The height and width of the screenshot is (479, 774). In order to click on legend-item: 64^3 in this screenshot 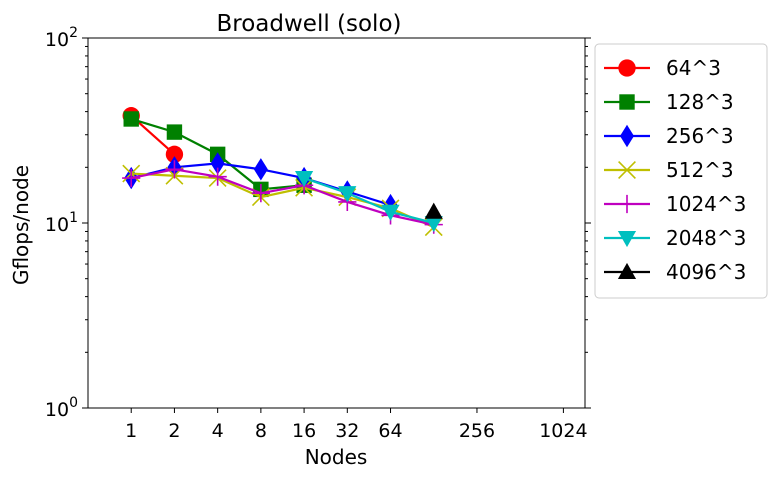, I will do `click(662, 68)`.